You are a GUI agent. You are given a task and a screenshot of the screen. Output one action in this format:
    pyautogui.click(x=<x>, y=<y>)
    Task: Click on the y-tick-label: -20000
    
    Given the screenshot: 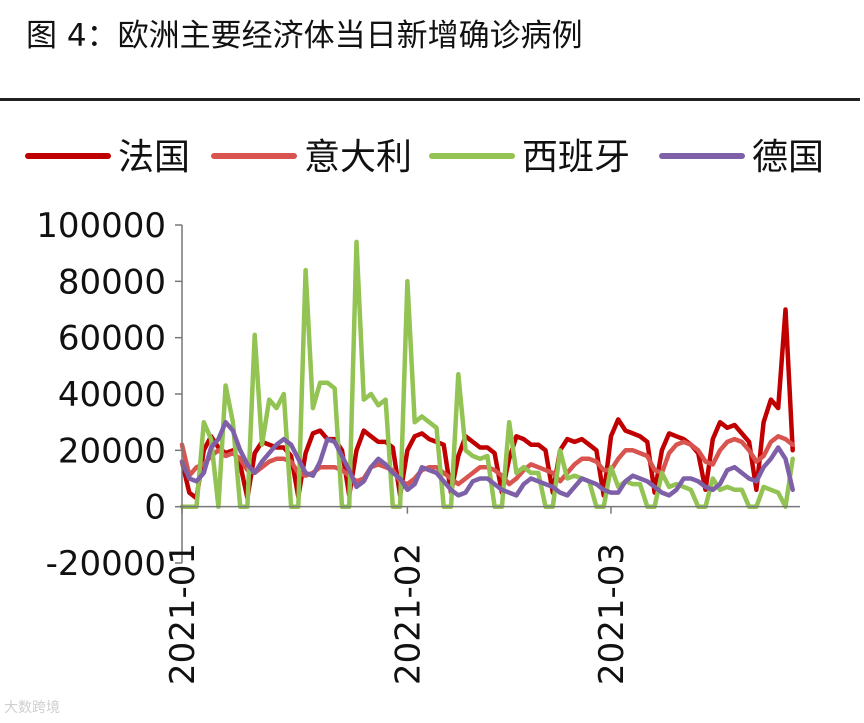 What is the action you would take?
    pyautogui.click(x=106, y=564)
    